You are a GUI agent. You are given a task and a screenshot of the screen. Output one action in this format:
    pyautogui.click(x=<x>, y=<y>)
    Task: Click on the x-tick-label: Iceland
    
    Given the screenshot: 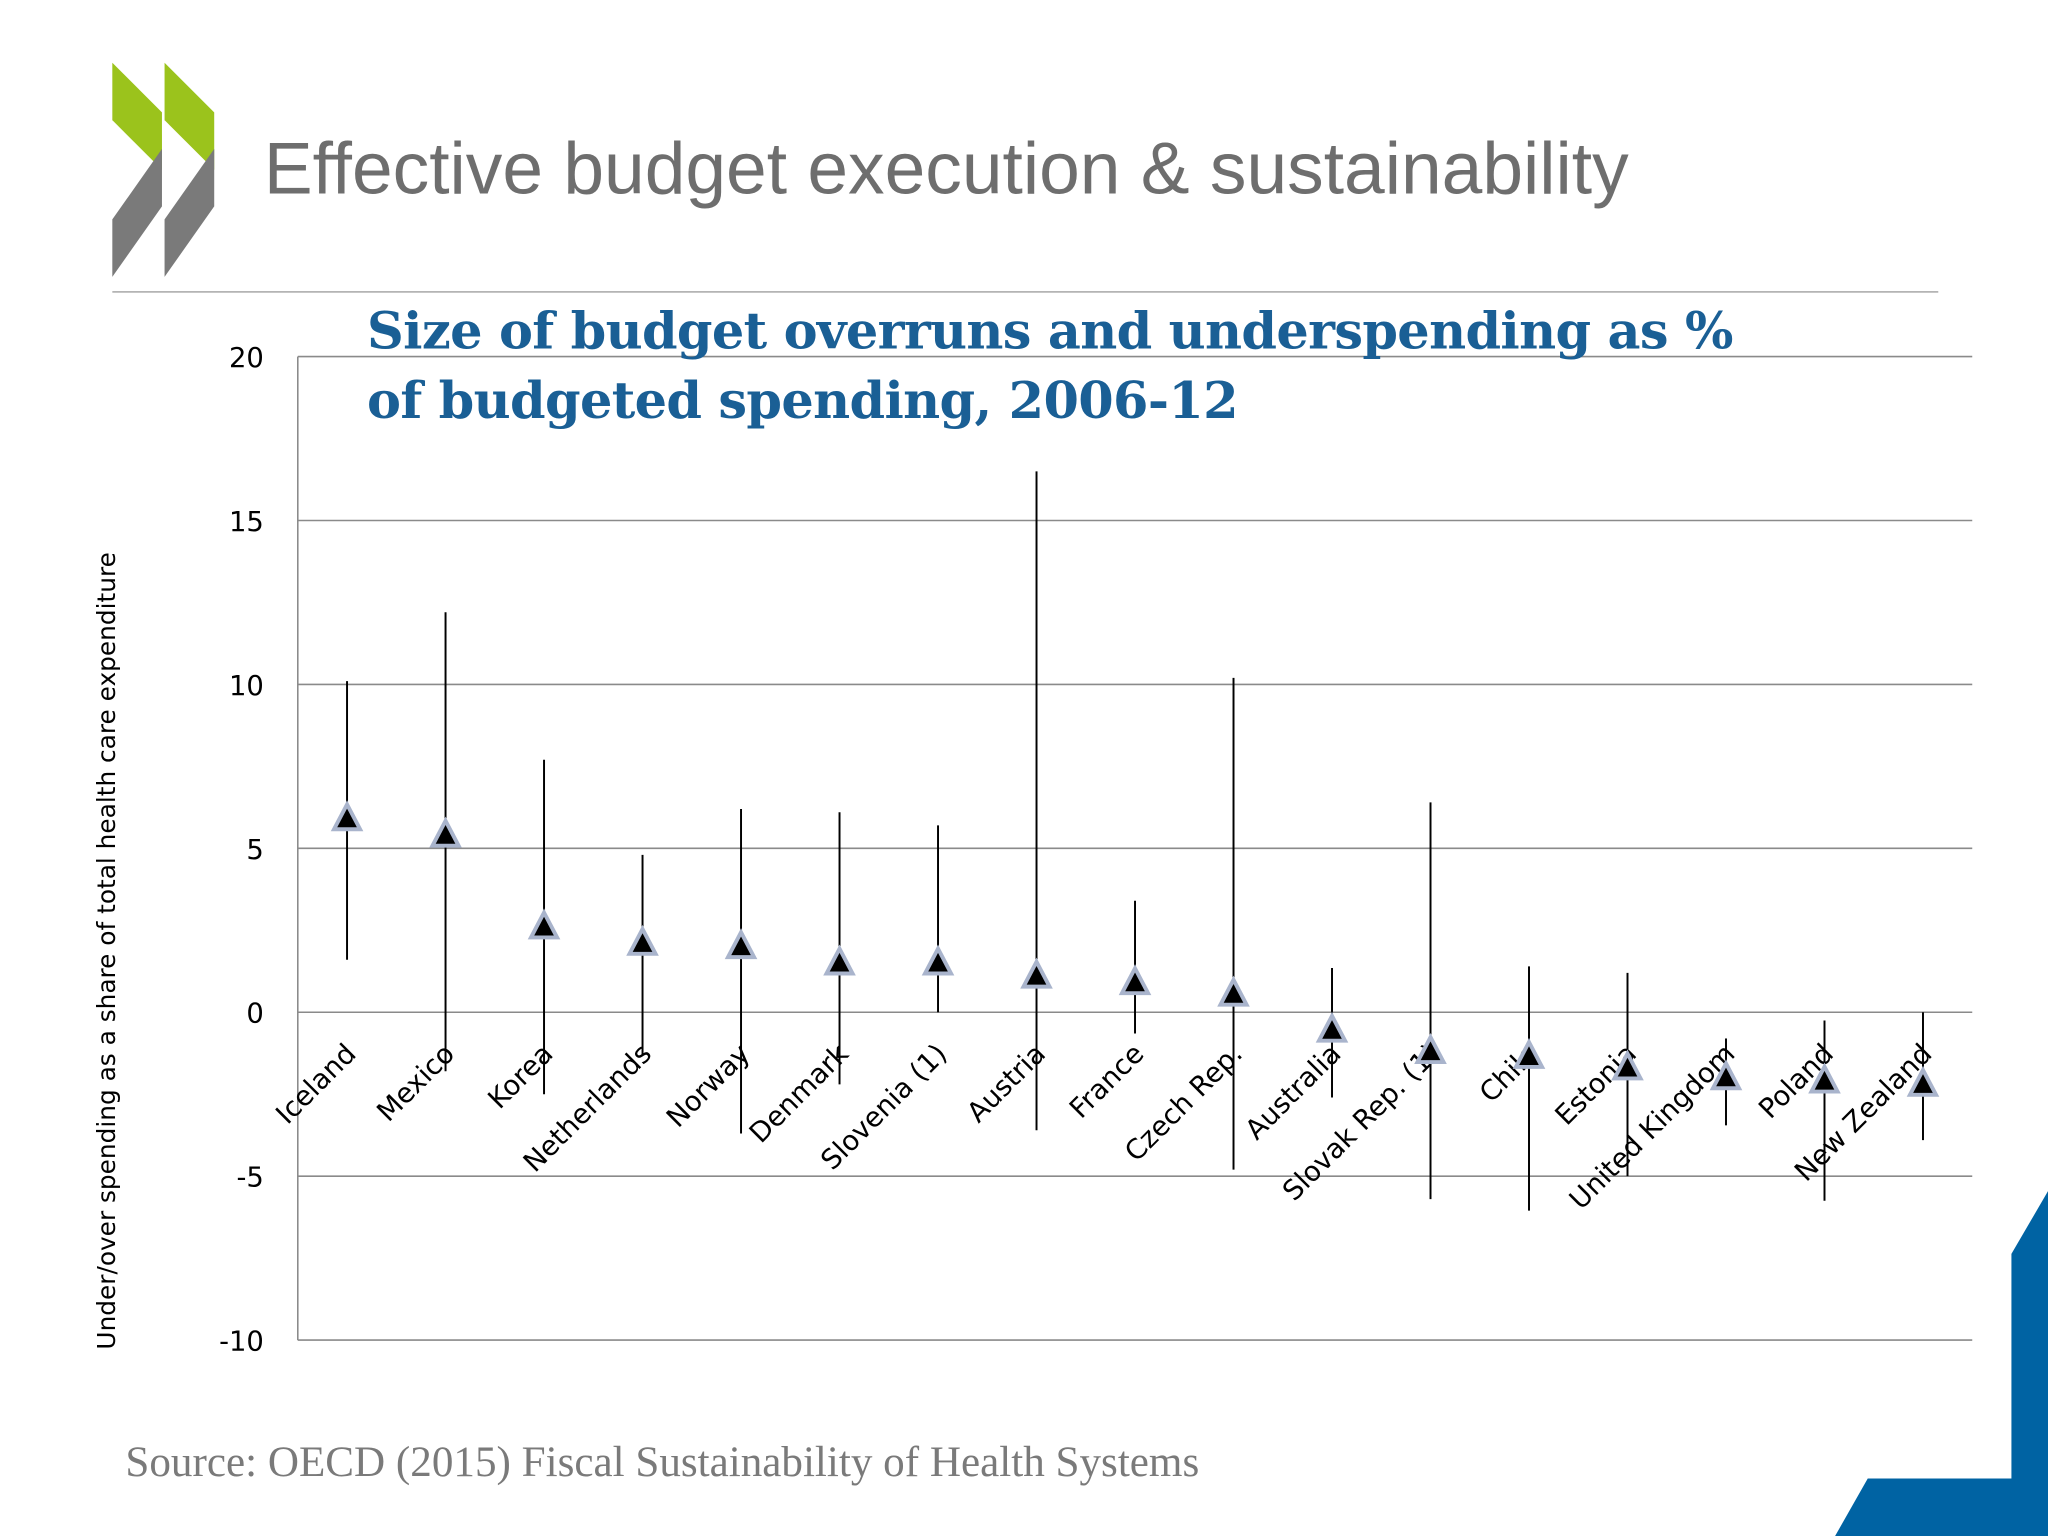 What is the action you would take?
    pyautogui.click(x=316, y=1084)
    